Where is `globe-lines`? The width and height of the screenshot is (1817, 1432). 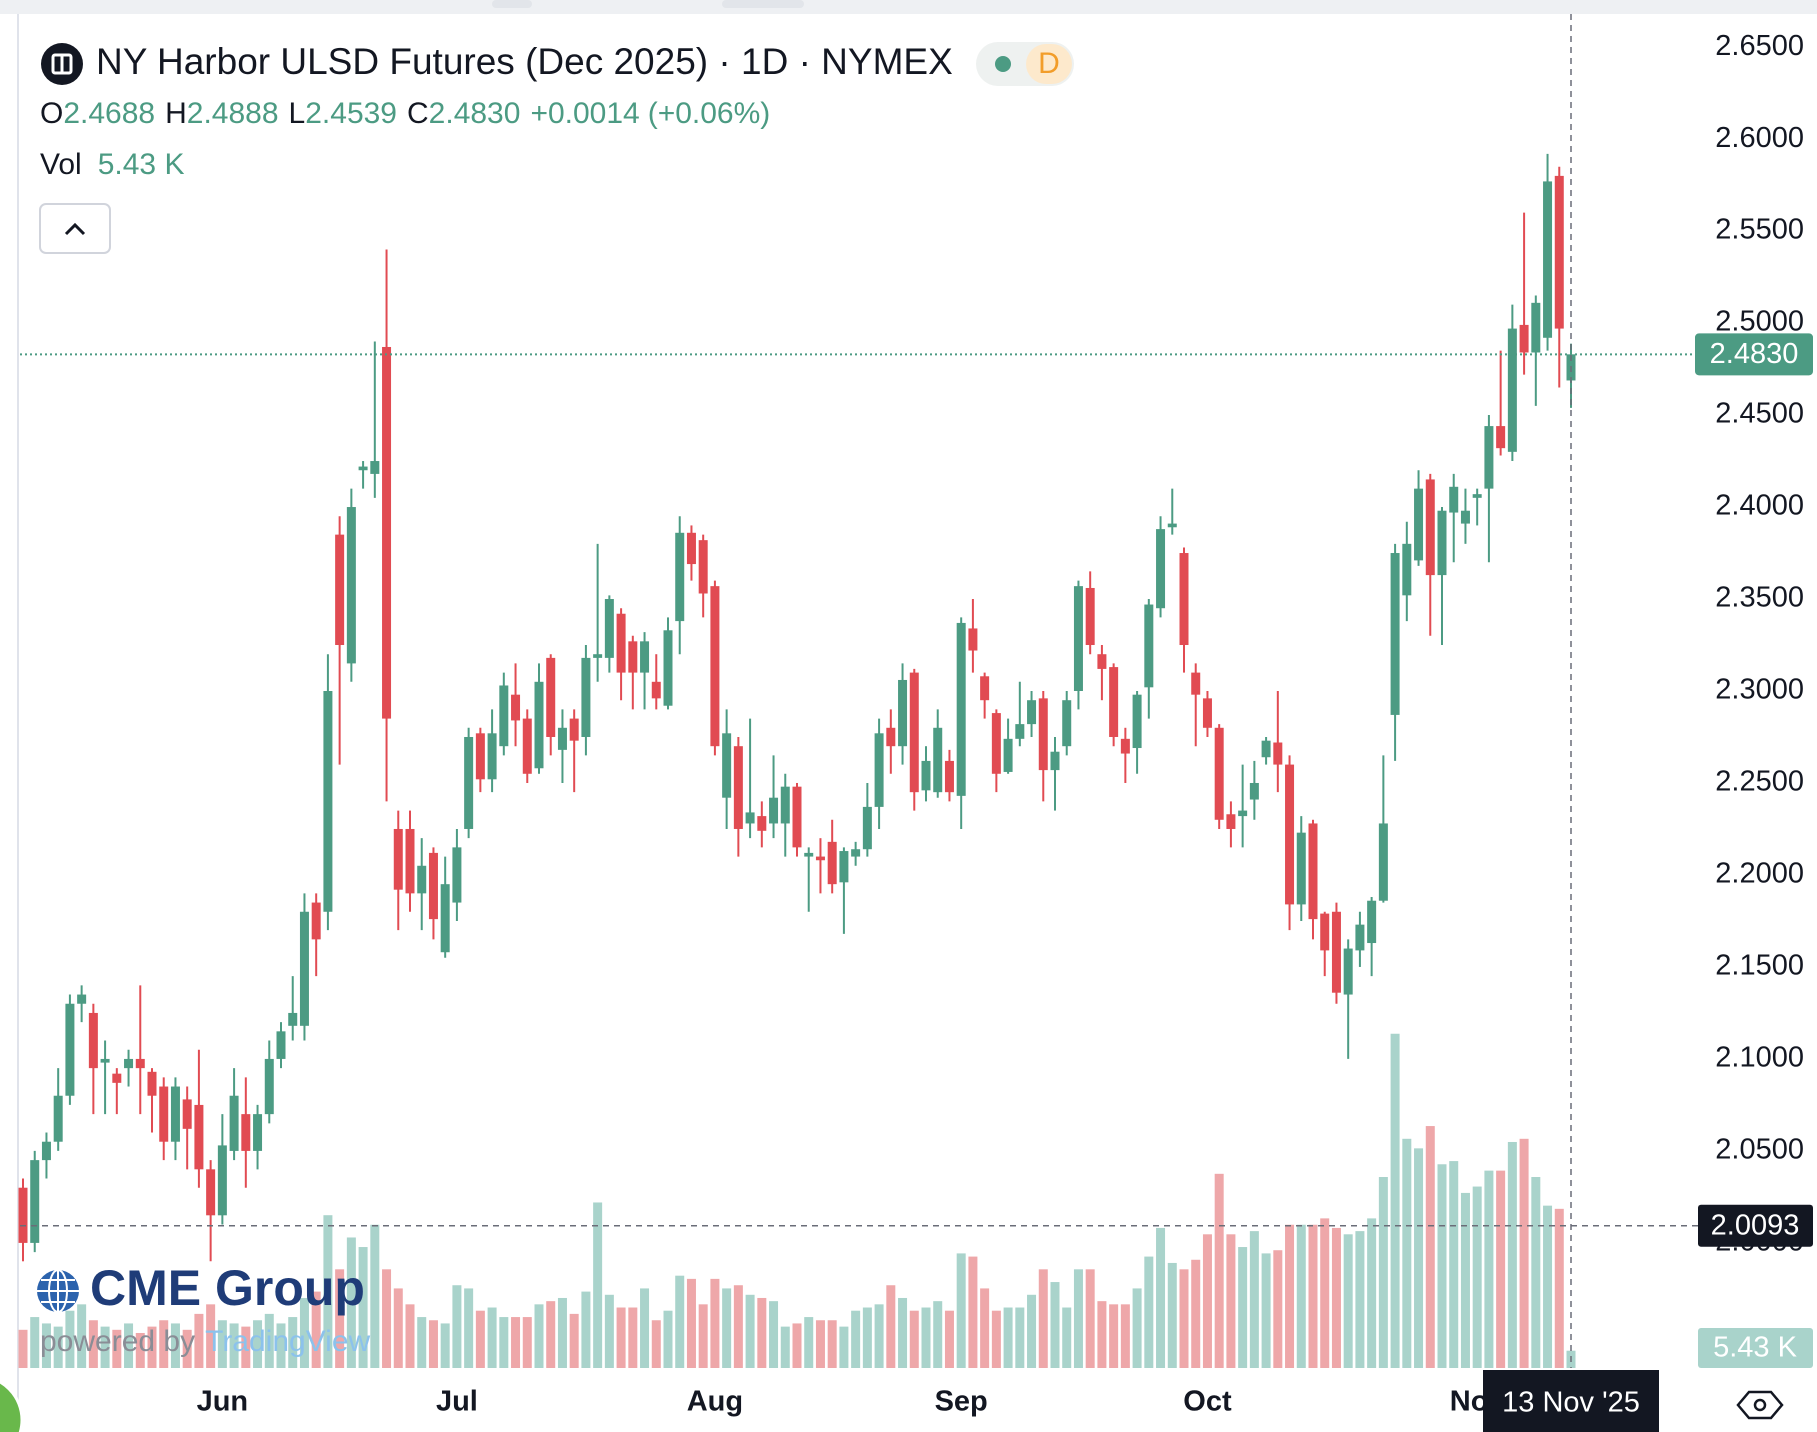 globe-lines is located at coordinates (58, 1291).